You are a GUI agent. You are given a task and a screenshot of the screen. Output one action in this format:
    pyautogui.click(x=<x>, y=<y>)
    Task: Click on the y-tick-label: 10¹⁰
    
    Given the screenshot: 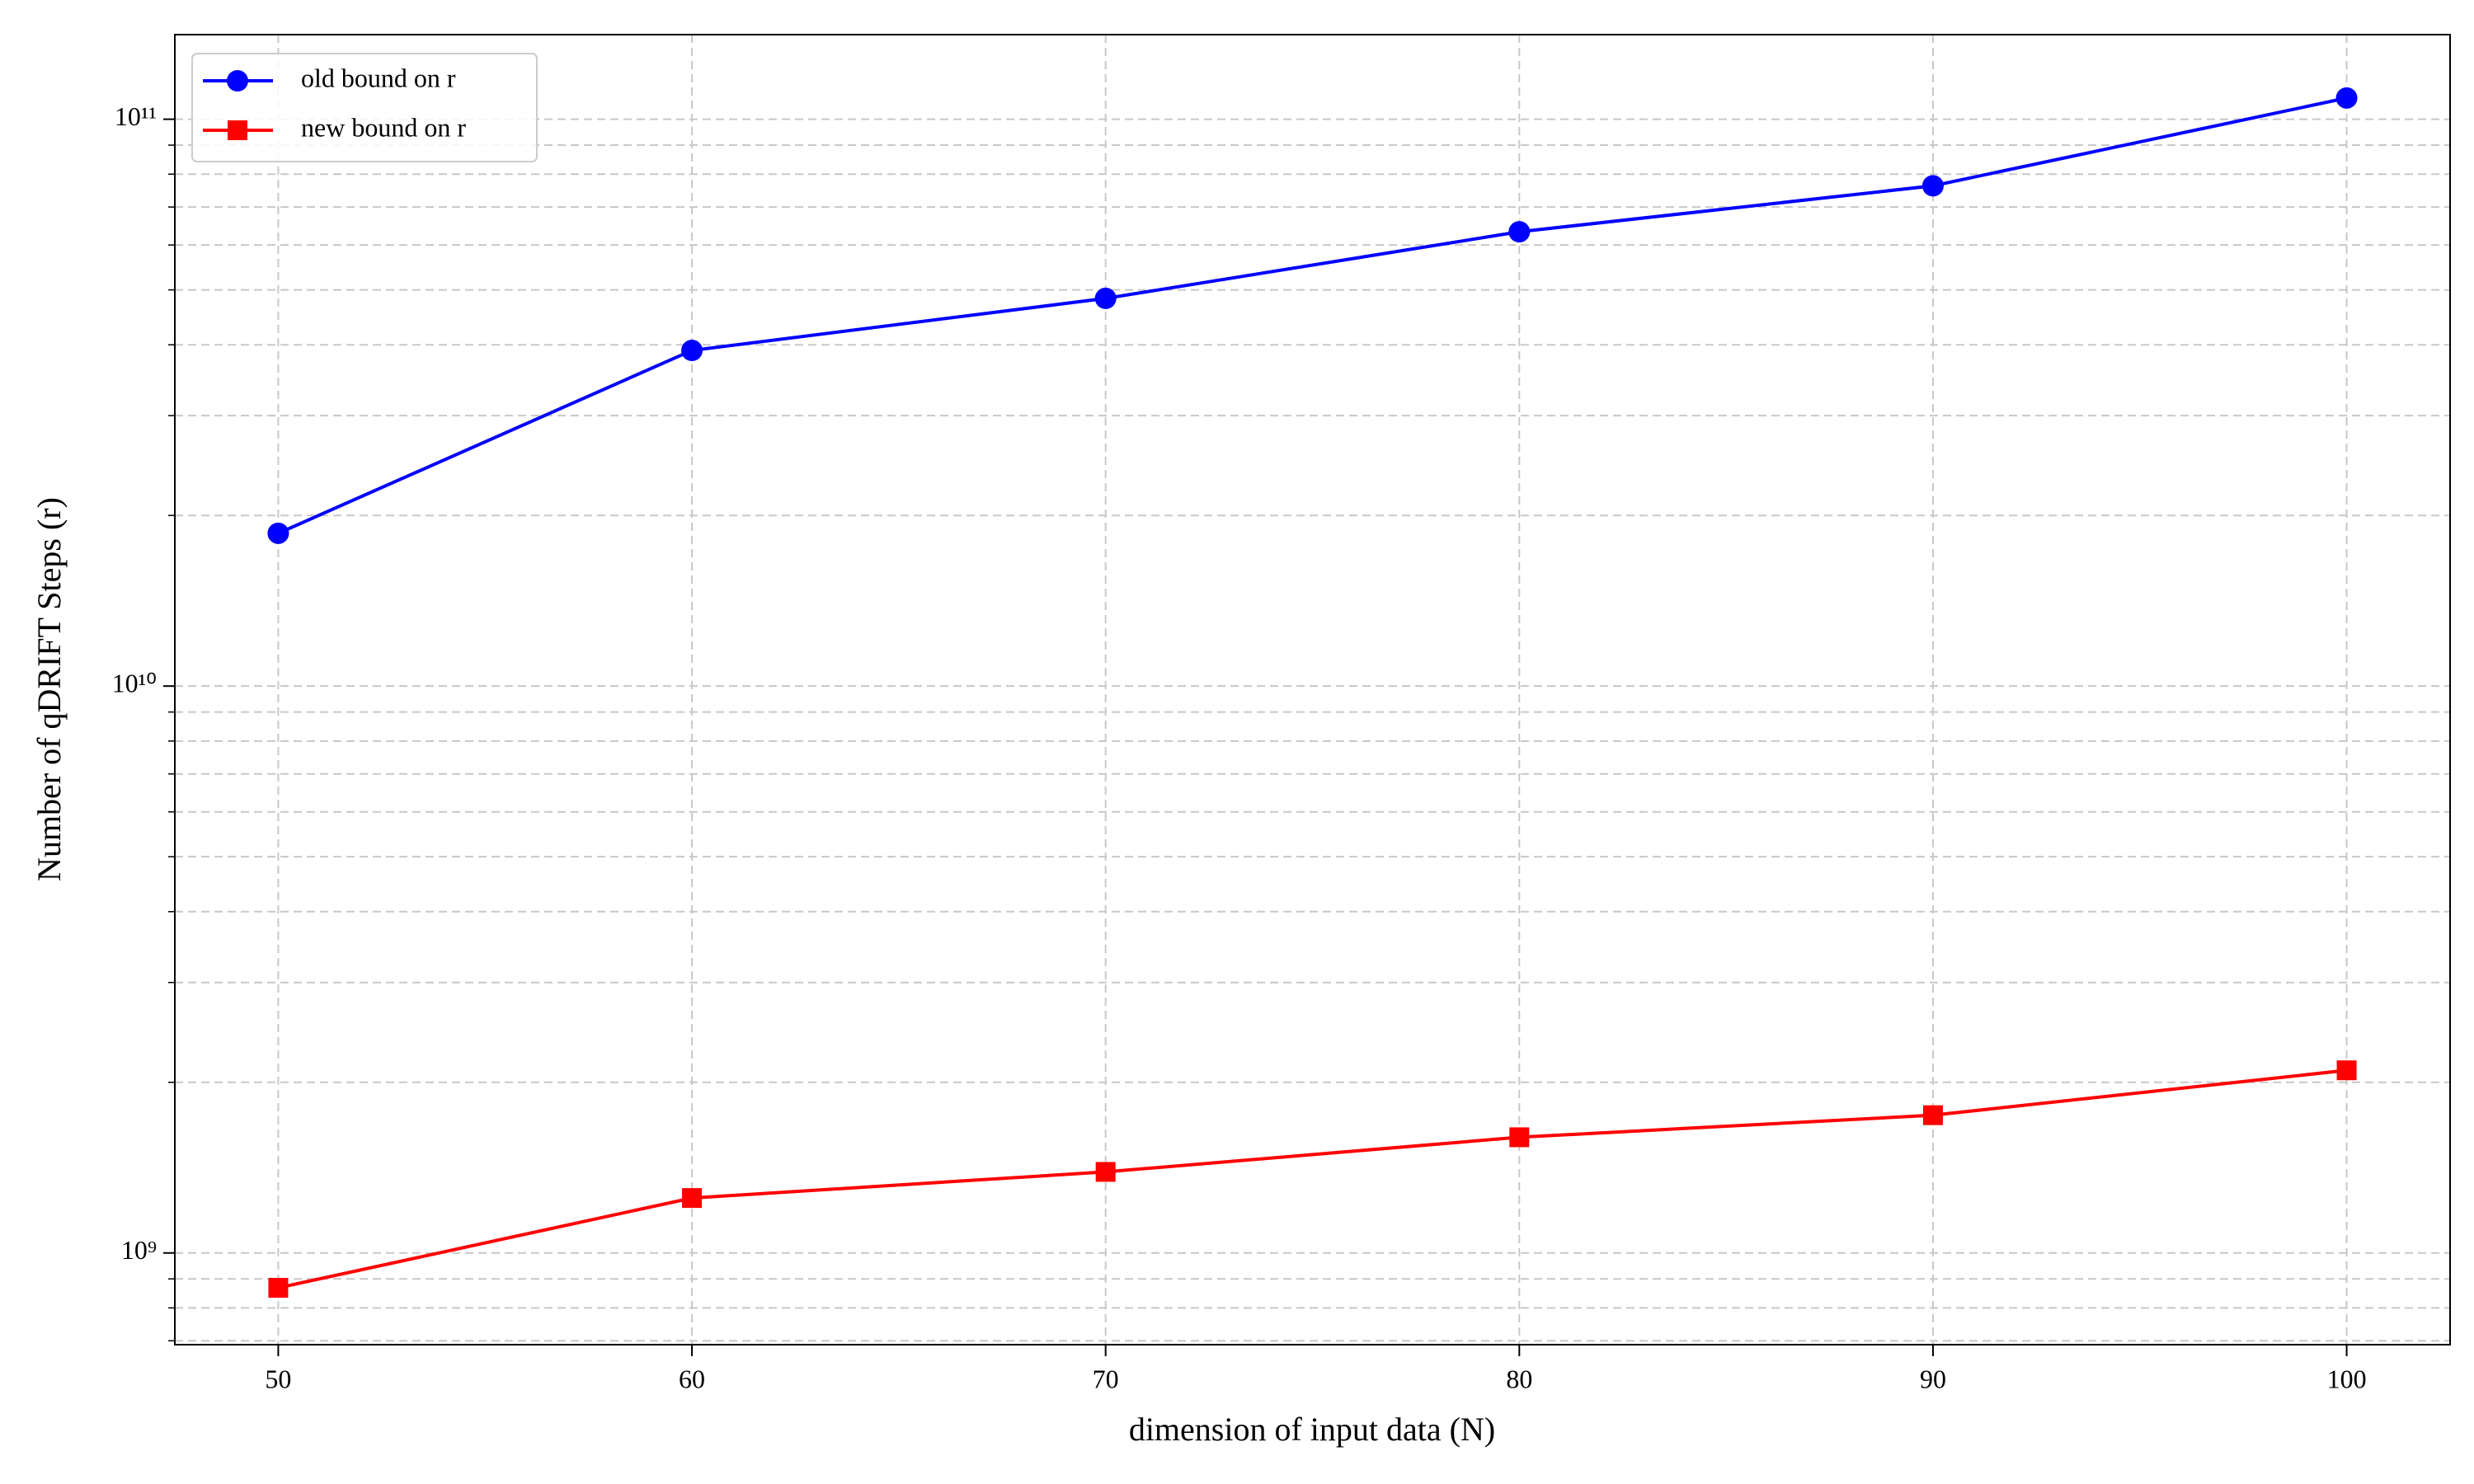 What is the action you would take?
    pyautogui.click(x=134, y=683)
    